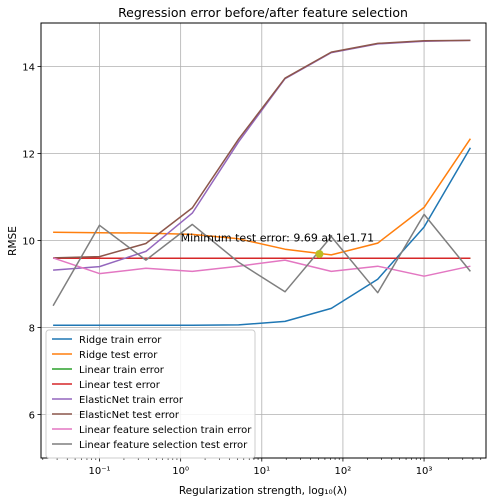 The width and height of the screenshot is (494, 504). What do you see at coordinates (118, 355) in the screenshot?
I see `legend-label: Ridge test error` at bounding box center [118, 355].